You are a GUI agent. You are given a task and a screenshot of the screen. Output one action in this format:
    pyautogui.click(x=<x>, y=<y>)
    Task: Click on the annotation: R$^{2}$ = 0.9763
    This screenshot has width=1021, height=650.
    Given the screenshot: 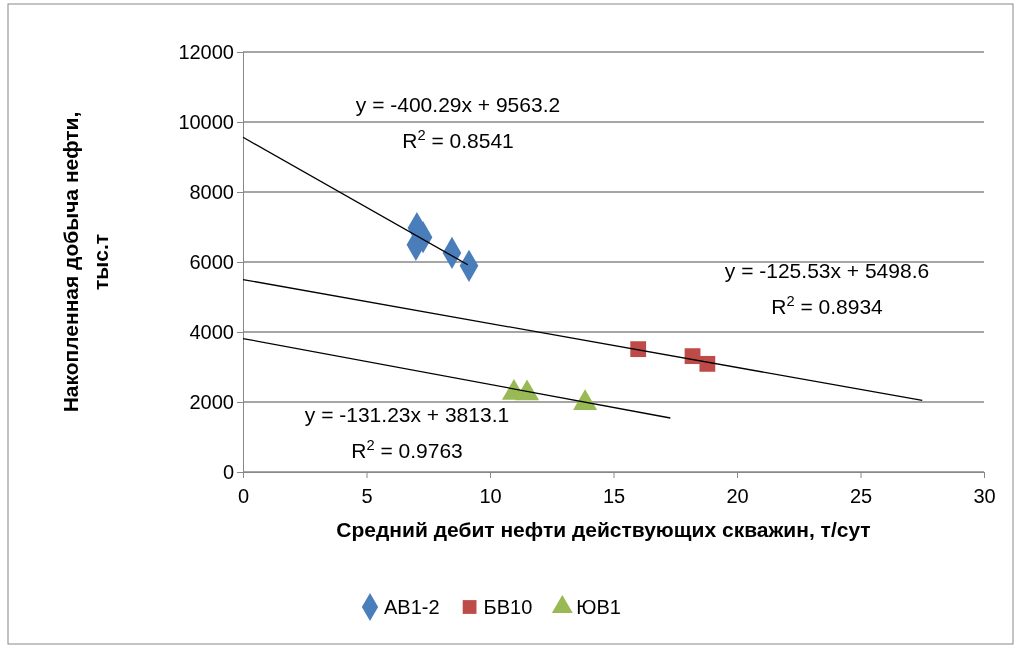 What is the action you would take?
    pyautogui.click(x=407, y=449)
    